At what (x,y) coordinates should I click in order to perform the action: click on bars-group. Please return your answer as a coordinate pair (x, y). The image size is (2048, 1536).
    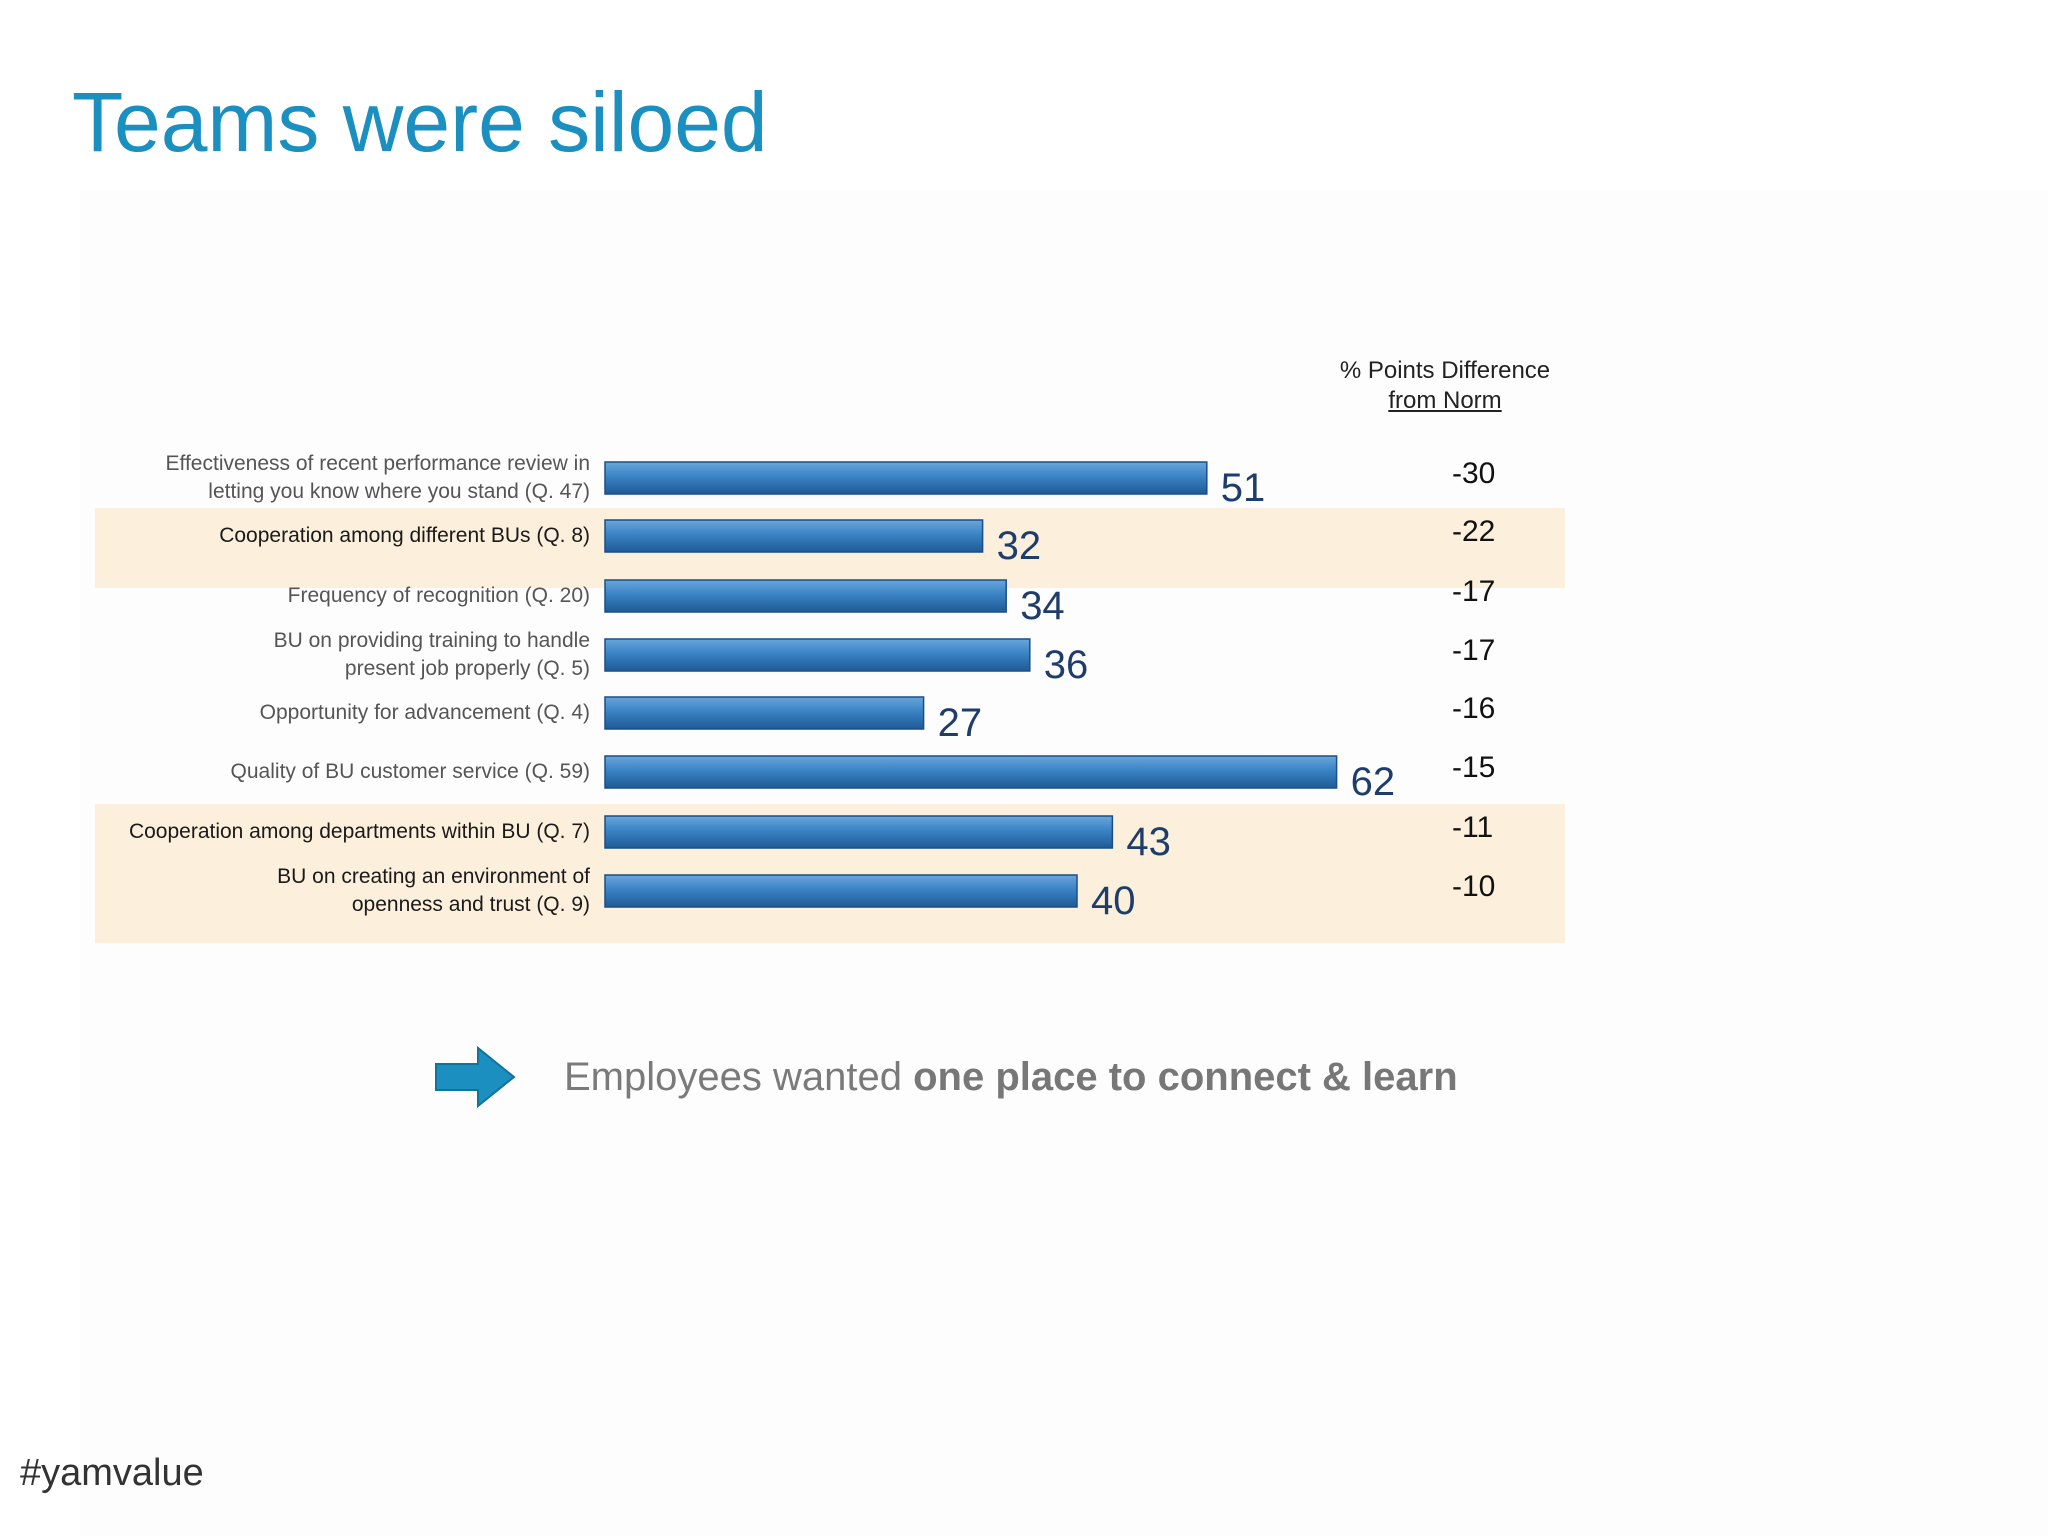
    Looking at the image, I should click on (971, 684).